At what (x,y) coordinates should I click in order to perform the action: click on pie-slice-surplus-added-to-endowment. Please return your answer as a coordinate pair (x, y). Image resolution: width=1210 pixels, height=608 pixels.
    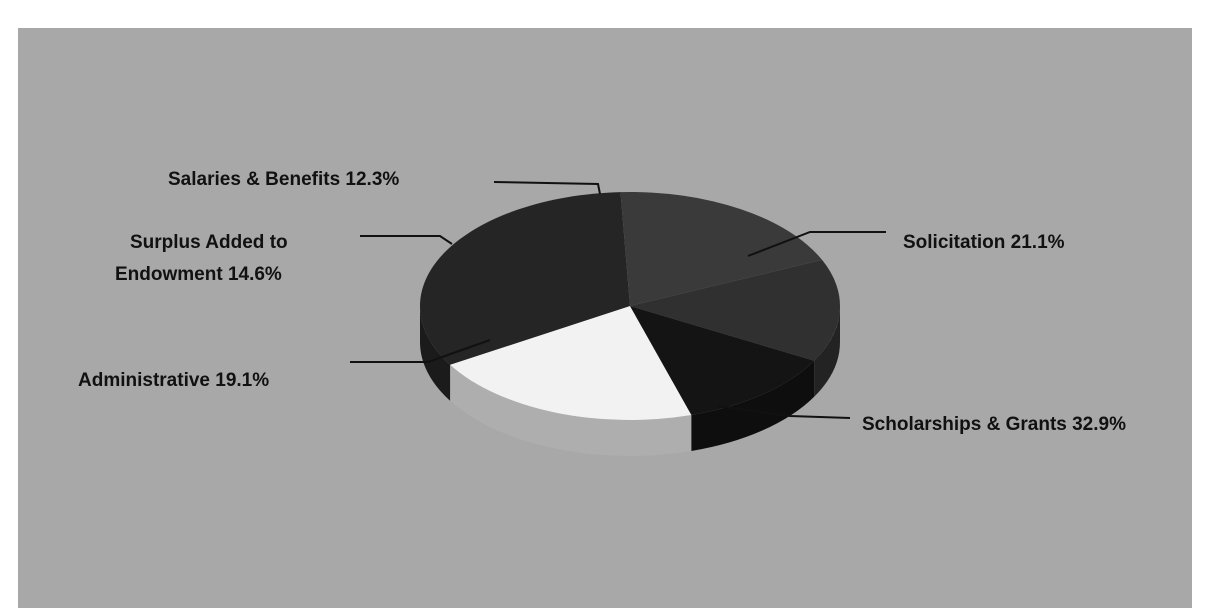
    Looking at the image, I should click on (735, 310).